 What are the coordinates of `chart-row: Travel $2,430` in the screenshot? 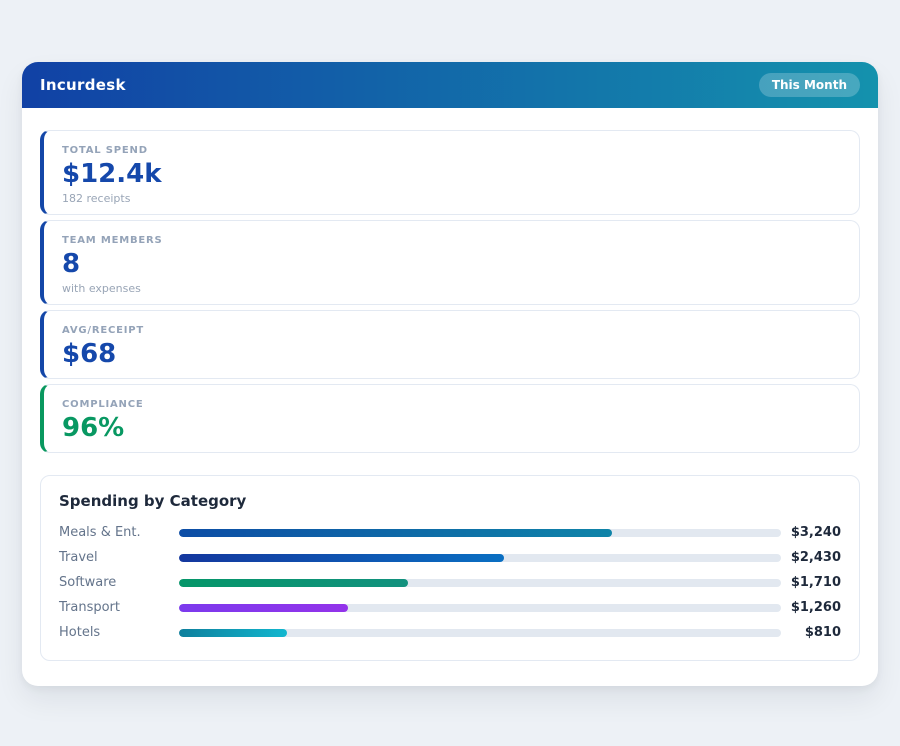 It's located at (450, 557).